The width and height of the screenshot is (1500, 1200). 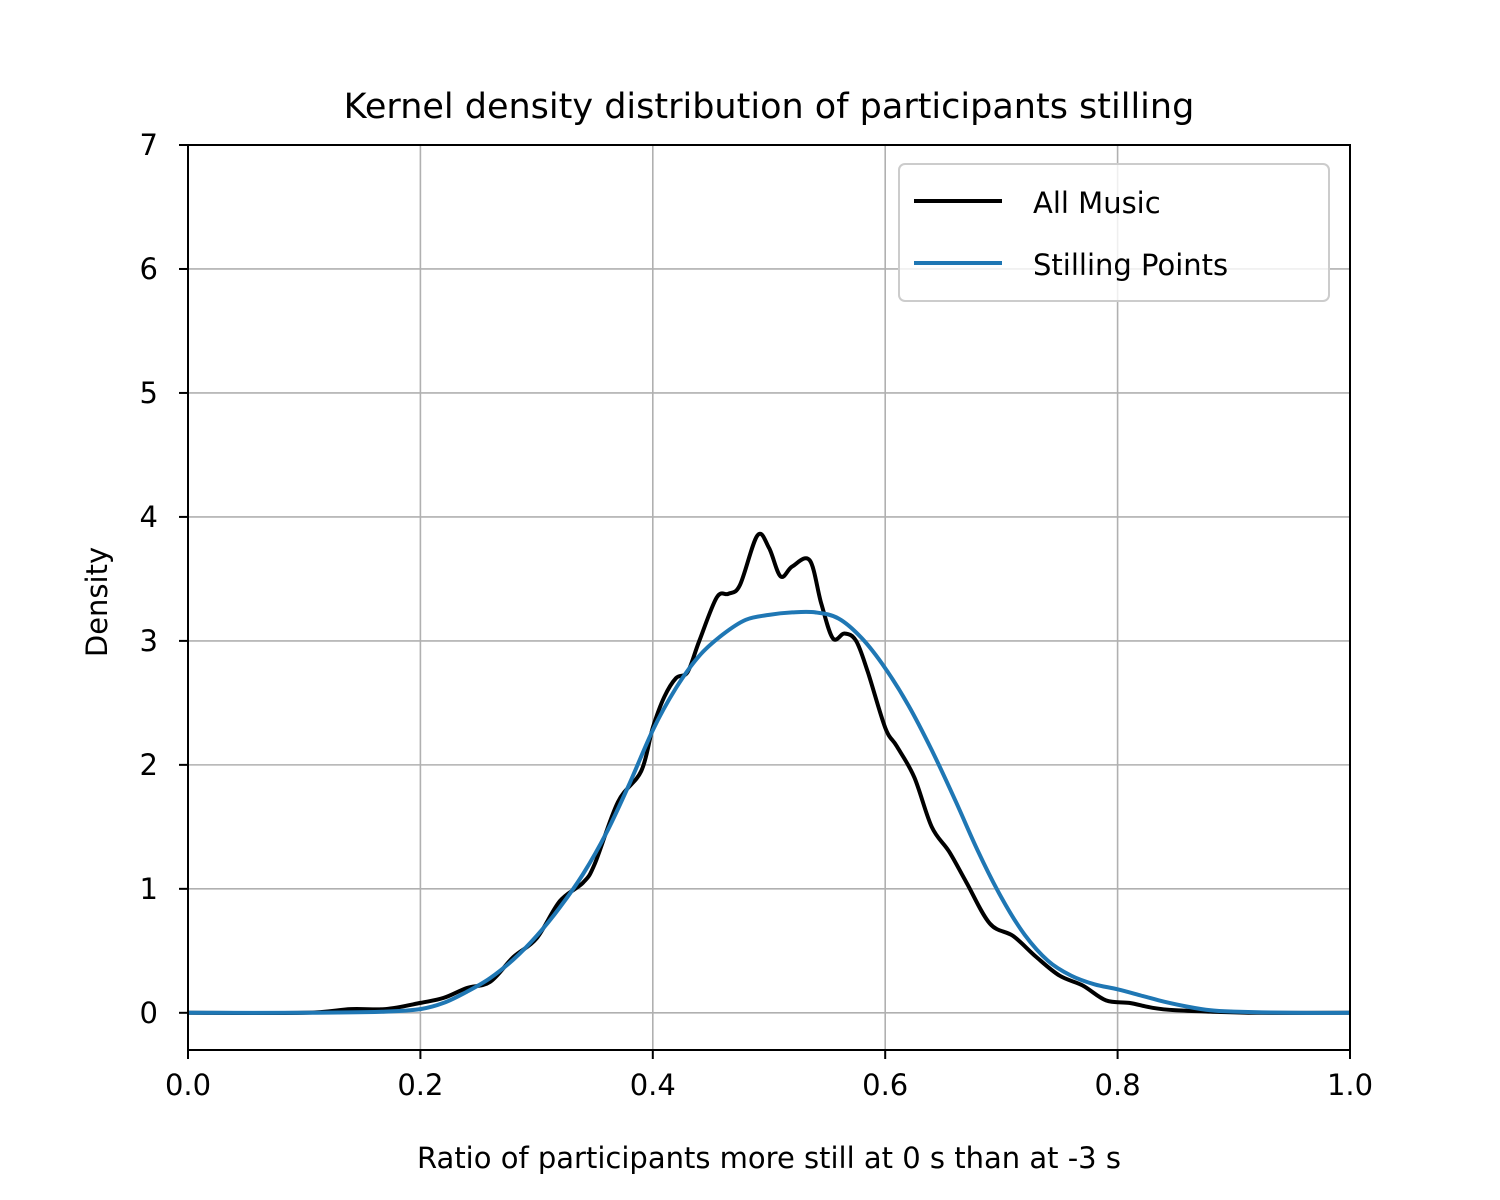 I want to click on x-tick-label: 1.0, so click(x=1350, y=1085).